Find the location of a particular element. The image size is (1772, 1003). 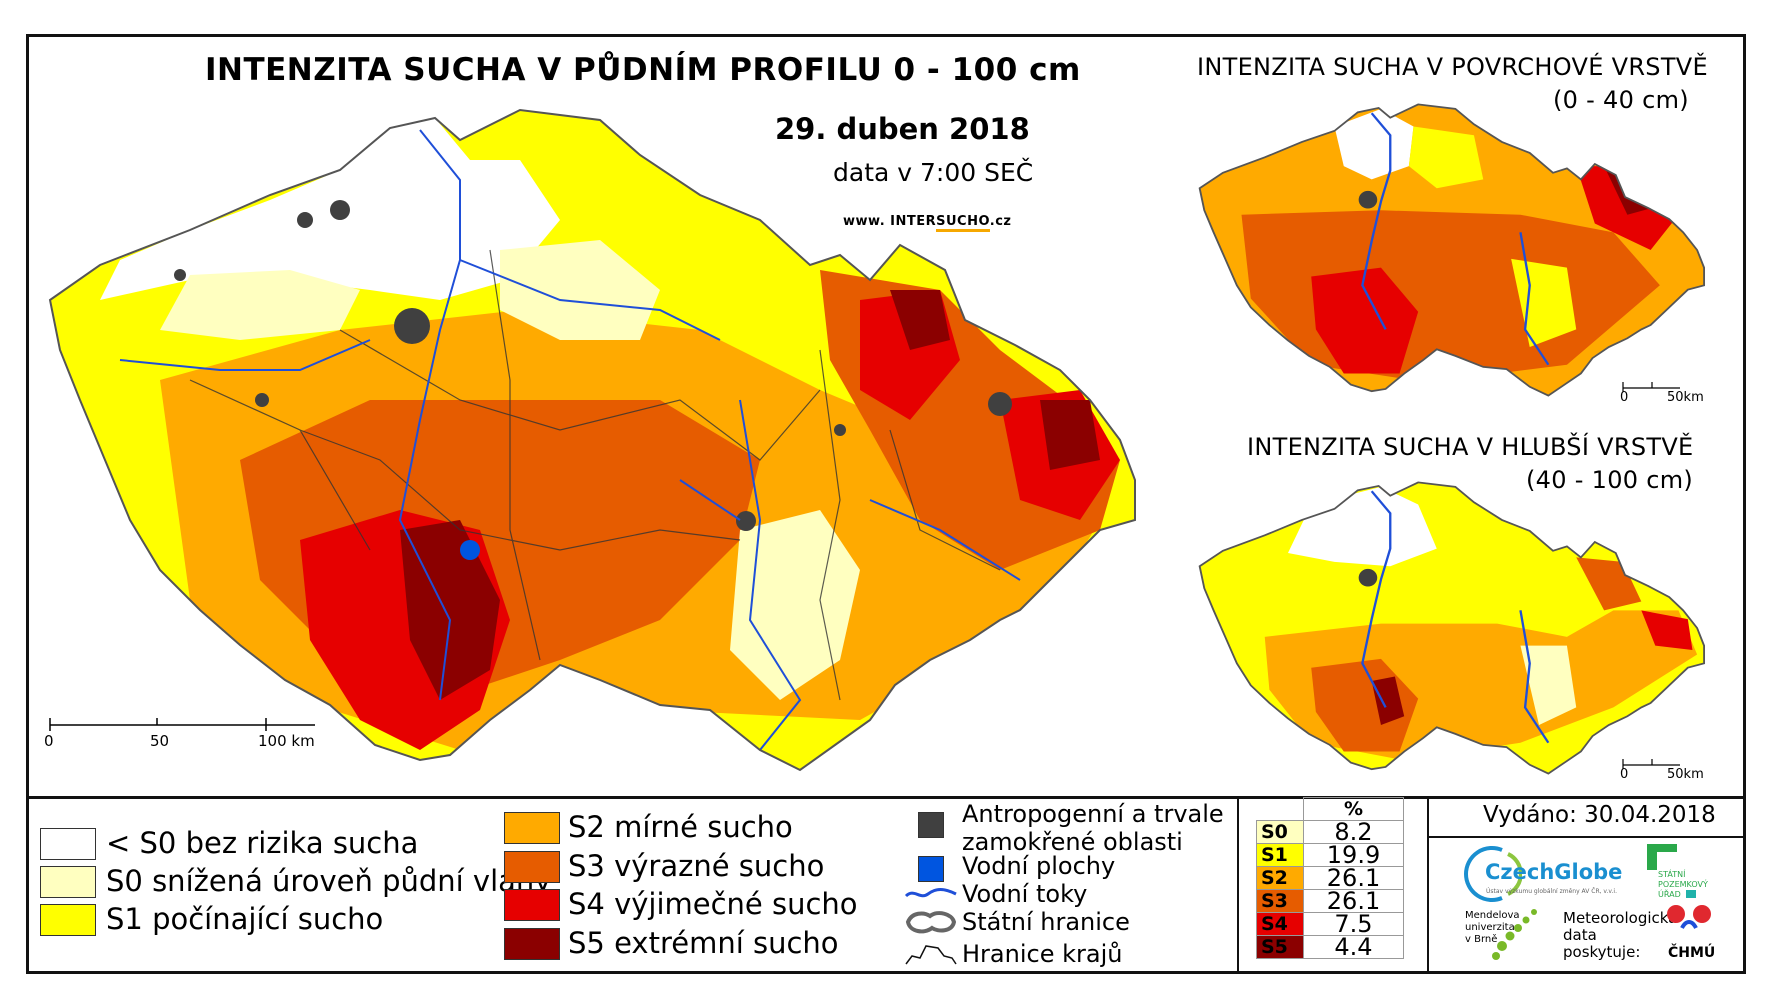

main-scale-100: 100 km is located at coordinates (286, 741).